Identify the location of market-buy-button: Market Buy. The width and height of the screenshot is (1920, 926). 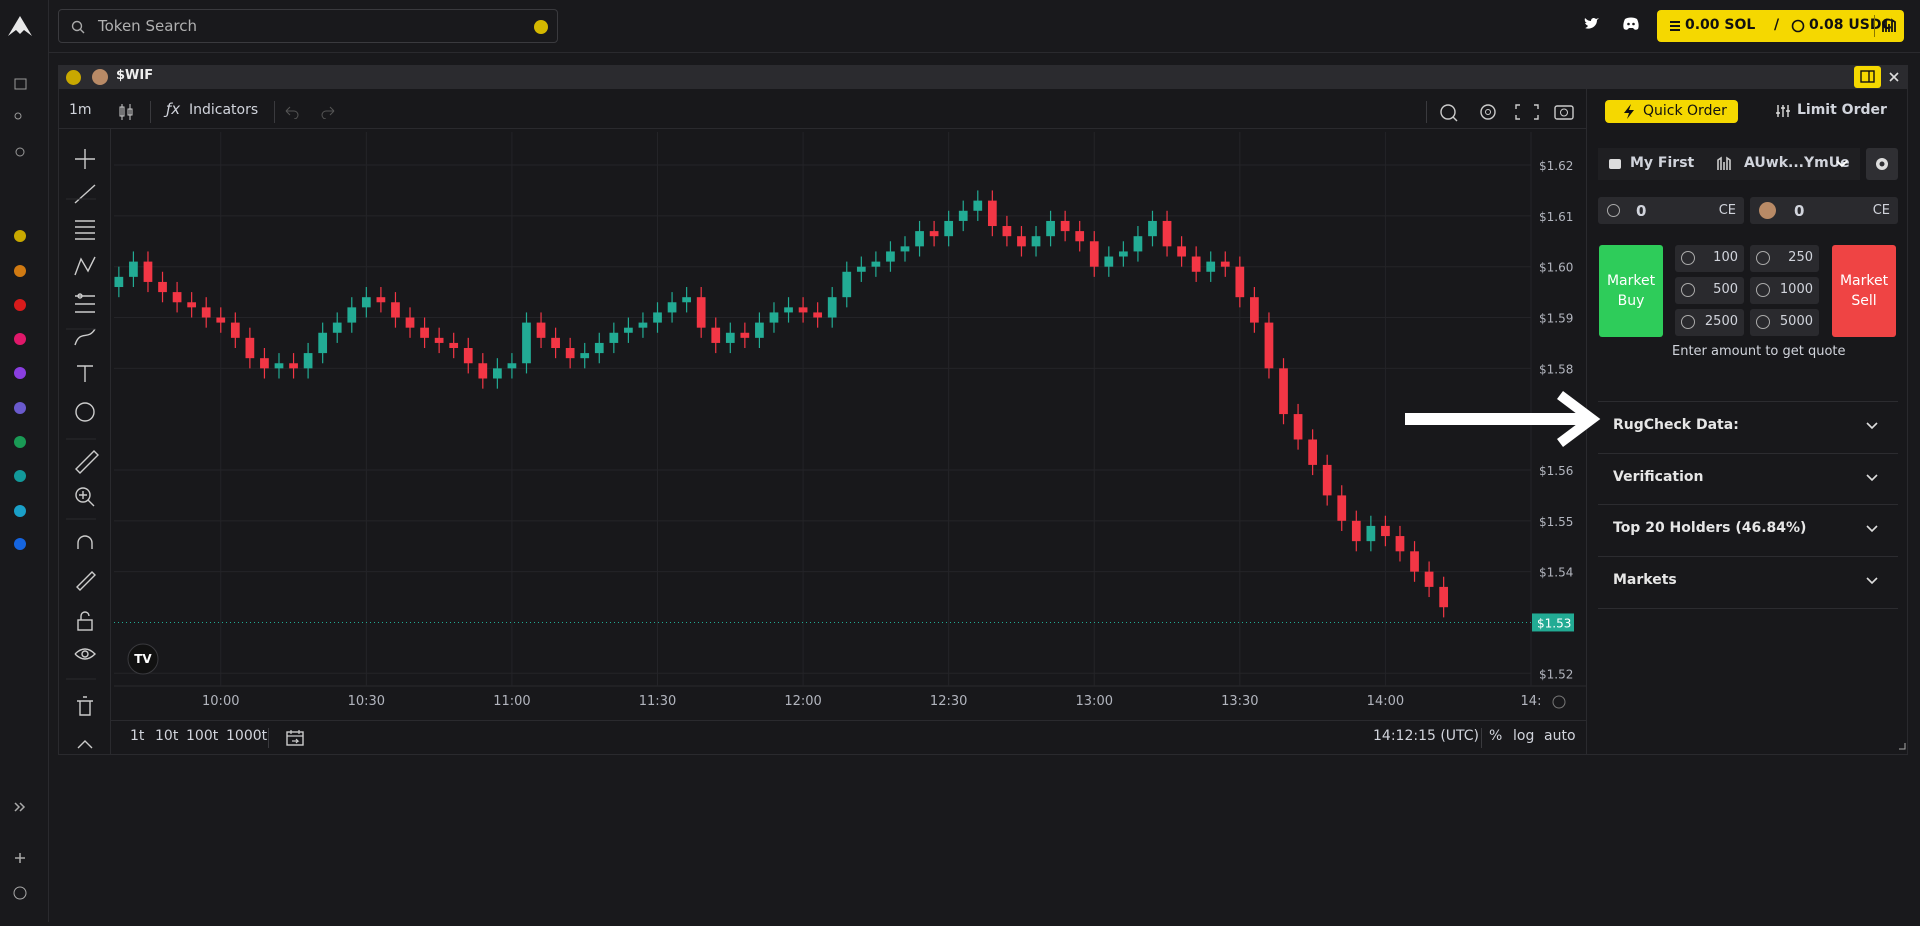
(1631, 291).